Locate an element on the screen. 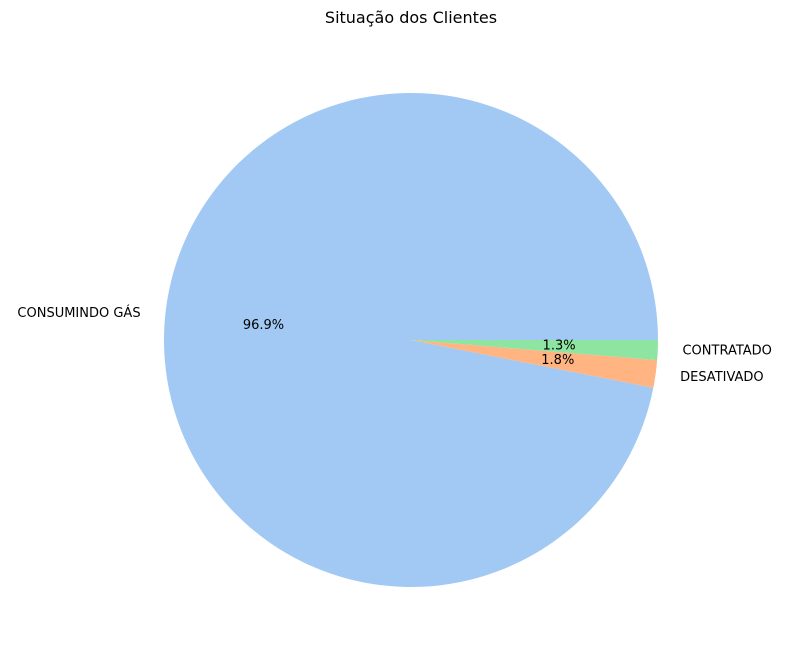 This screenshot has width=787, height=662. pie-label-contratado: CONTRATADO is located at coordinates (726, 351).